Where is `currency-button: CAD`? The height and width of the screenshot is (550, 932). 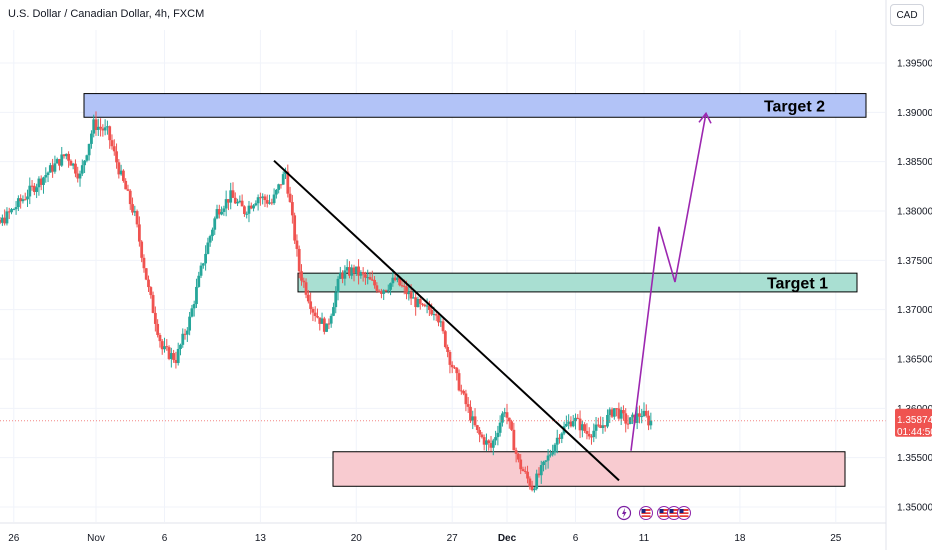 currency-button: CAD is located at coordinates (907, 15).